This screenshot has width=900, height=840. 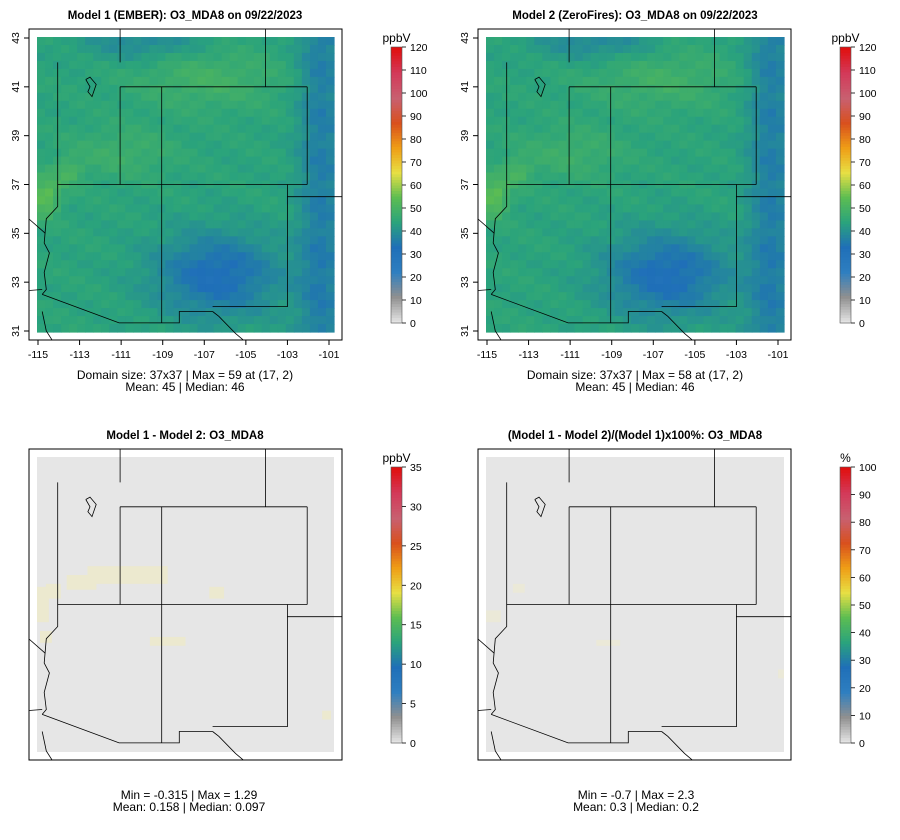 What do you see at coordinates (121, 355) in the screenshot?
I see `x-tick-label: -111` at bounding box center [121, 355].